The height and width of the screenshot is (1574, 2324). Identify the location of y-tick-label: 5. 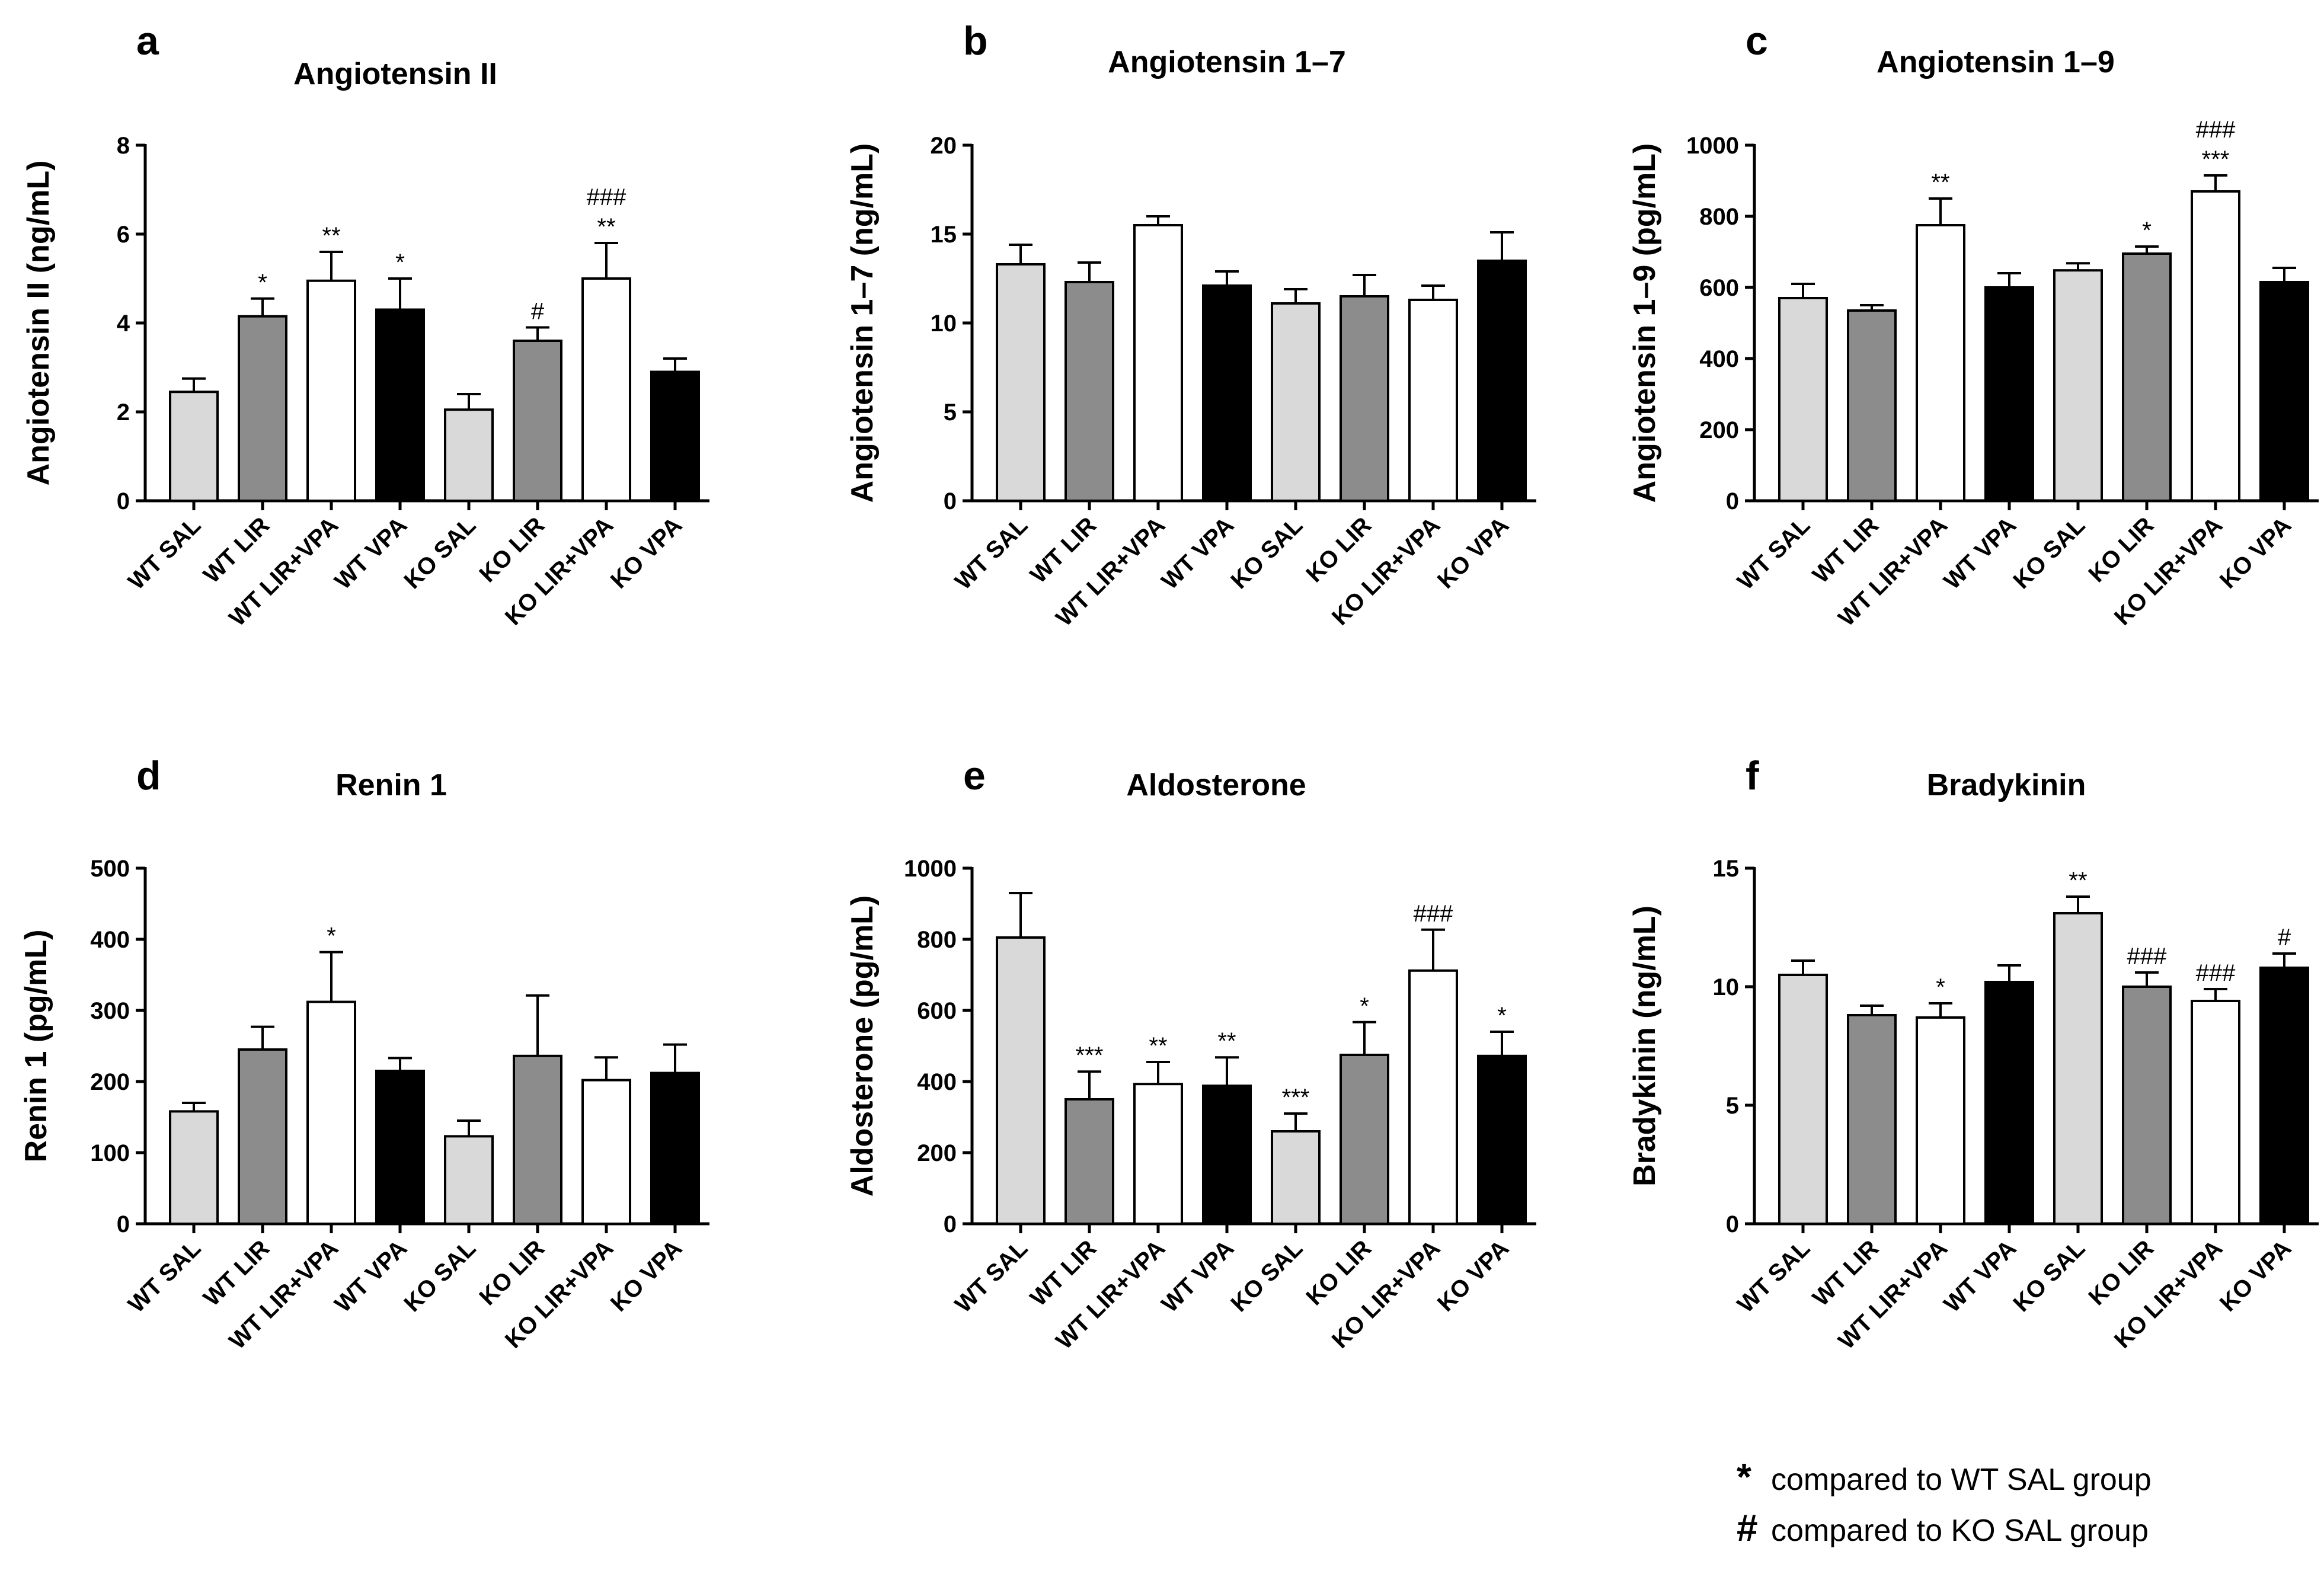
(950, 413).